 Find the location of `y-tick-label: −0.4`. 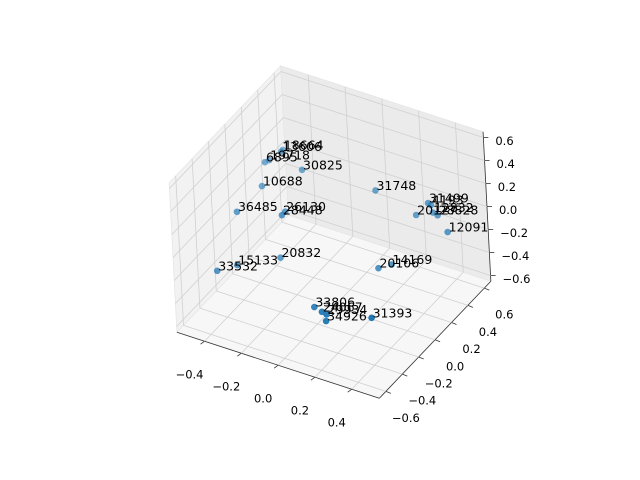

y-tick-label: −0.4 is located at coordinates (422, 401).